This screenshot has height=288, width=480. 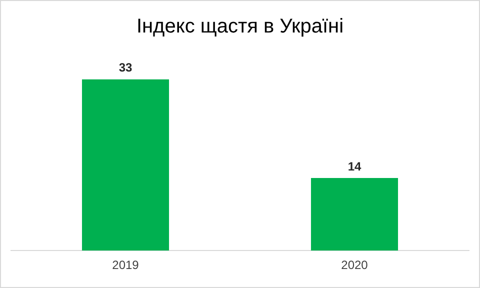 What do you see at coordinates (125, 67) in the screenshot?
I see `data-label: 33` at bounding box center [125, 67].